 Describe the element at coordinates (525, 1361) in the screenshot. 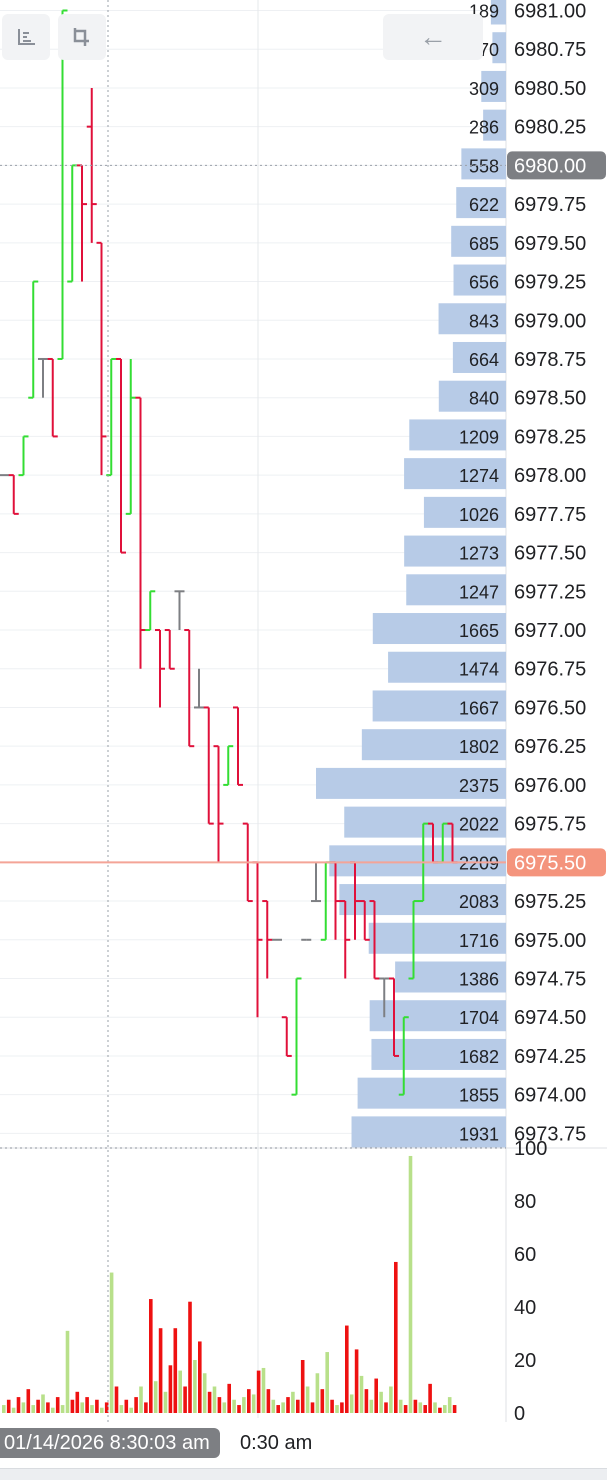

I see `volume-tick-label: 20` at that location.